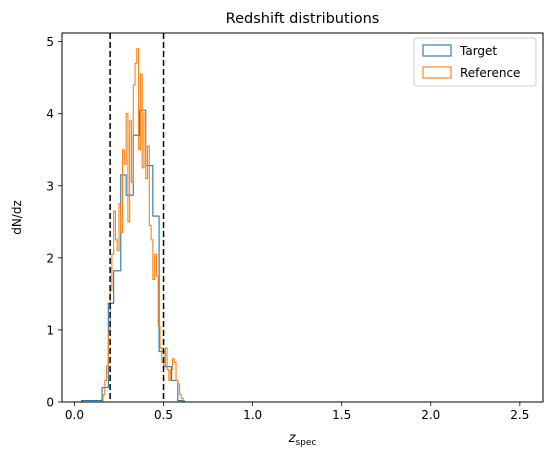  I want to click on histogram-series-target, so click(136, 256).